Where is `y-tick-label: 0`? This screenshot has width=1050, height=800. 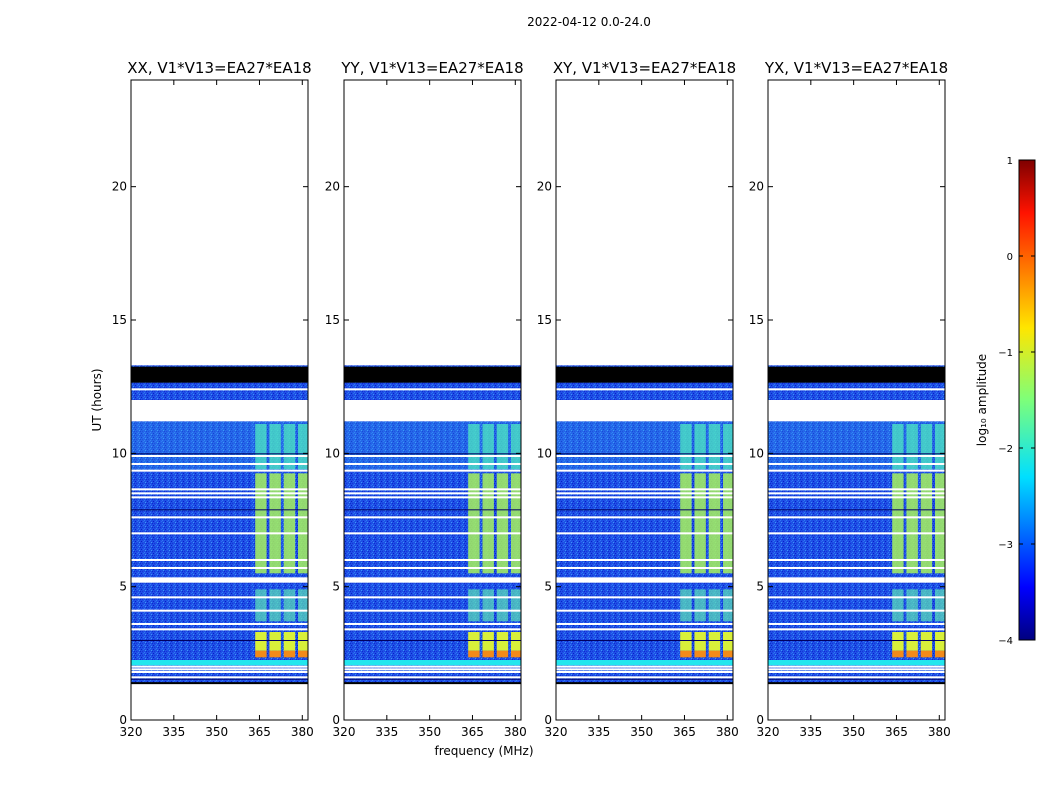 y-tick-label: 0 is located at coordinates (336, 720).